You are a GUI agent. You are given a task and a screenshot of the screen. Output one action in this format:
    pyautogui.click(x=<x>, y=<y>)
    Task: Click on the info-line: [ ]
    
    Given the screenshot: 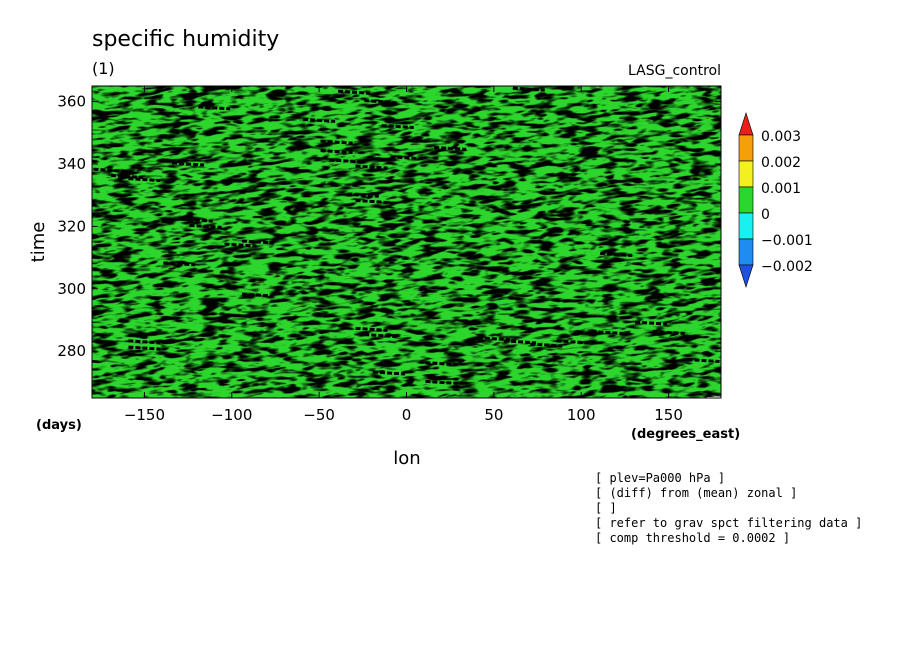 What is the action you would take?
    pyautogui.click(x=606, y=508)
    